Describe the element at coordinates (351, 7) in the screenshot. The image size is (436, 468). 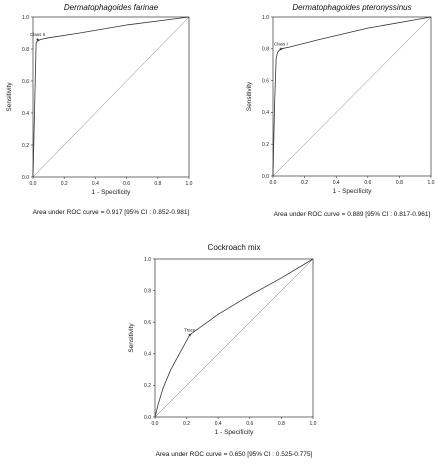
I see `chart-title: Dermatophagoides pteronyssinus` at that location.